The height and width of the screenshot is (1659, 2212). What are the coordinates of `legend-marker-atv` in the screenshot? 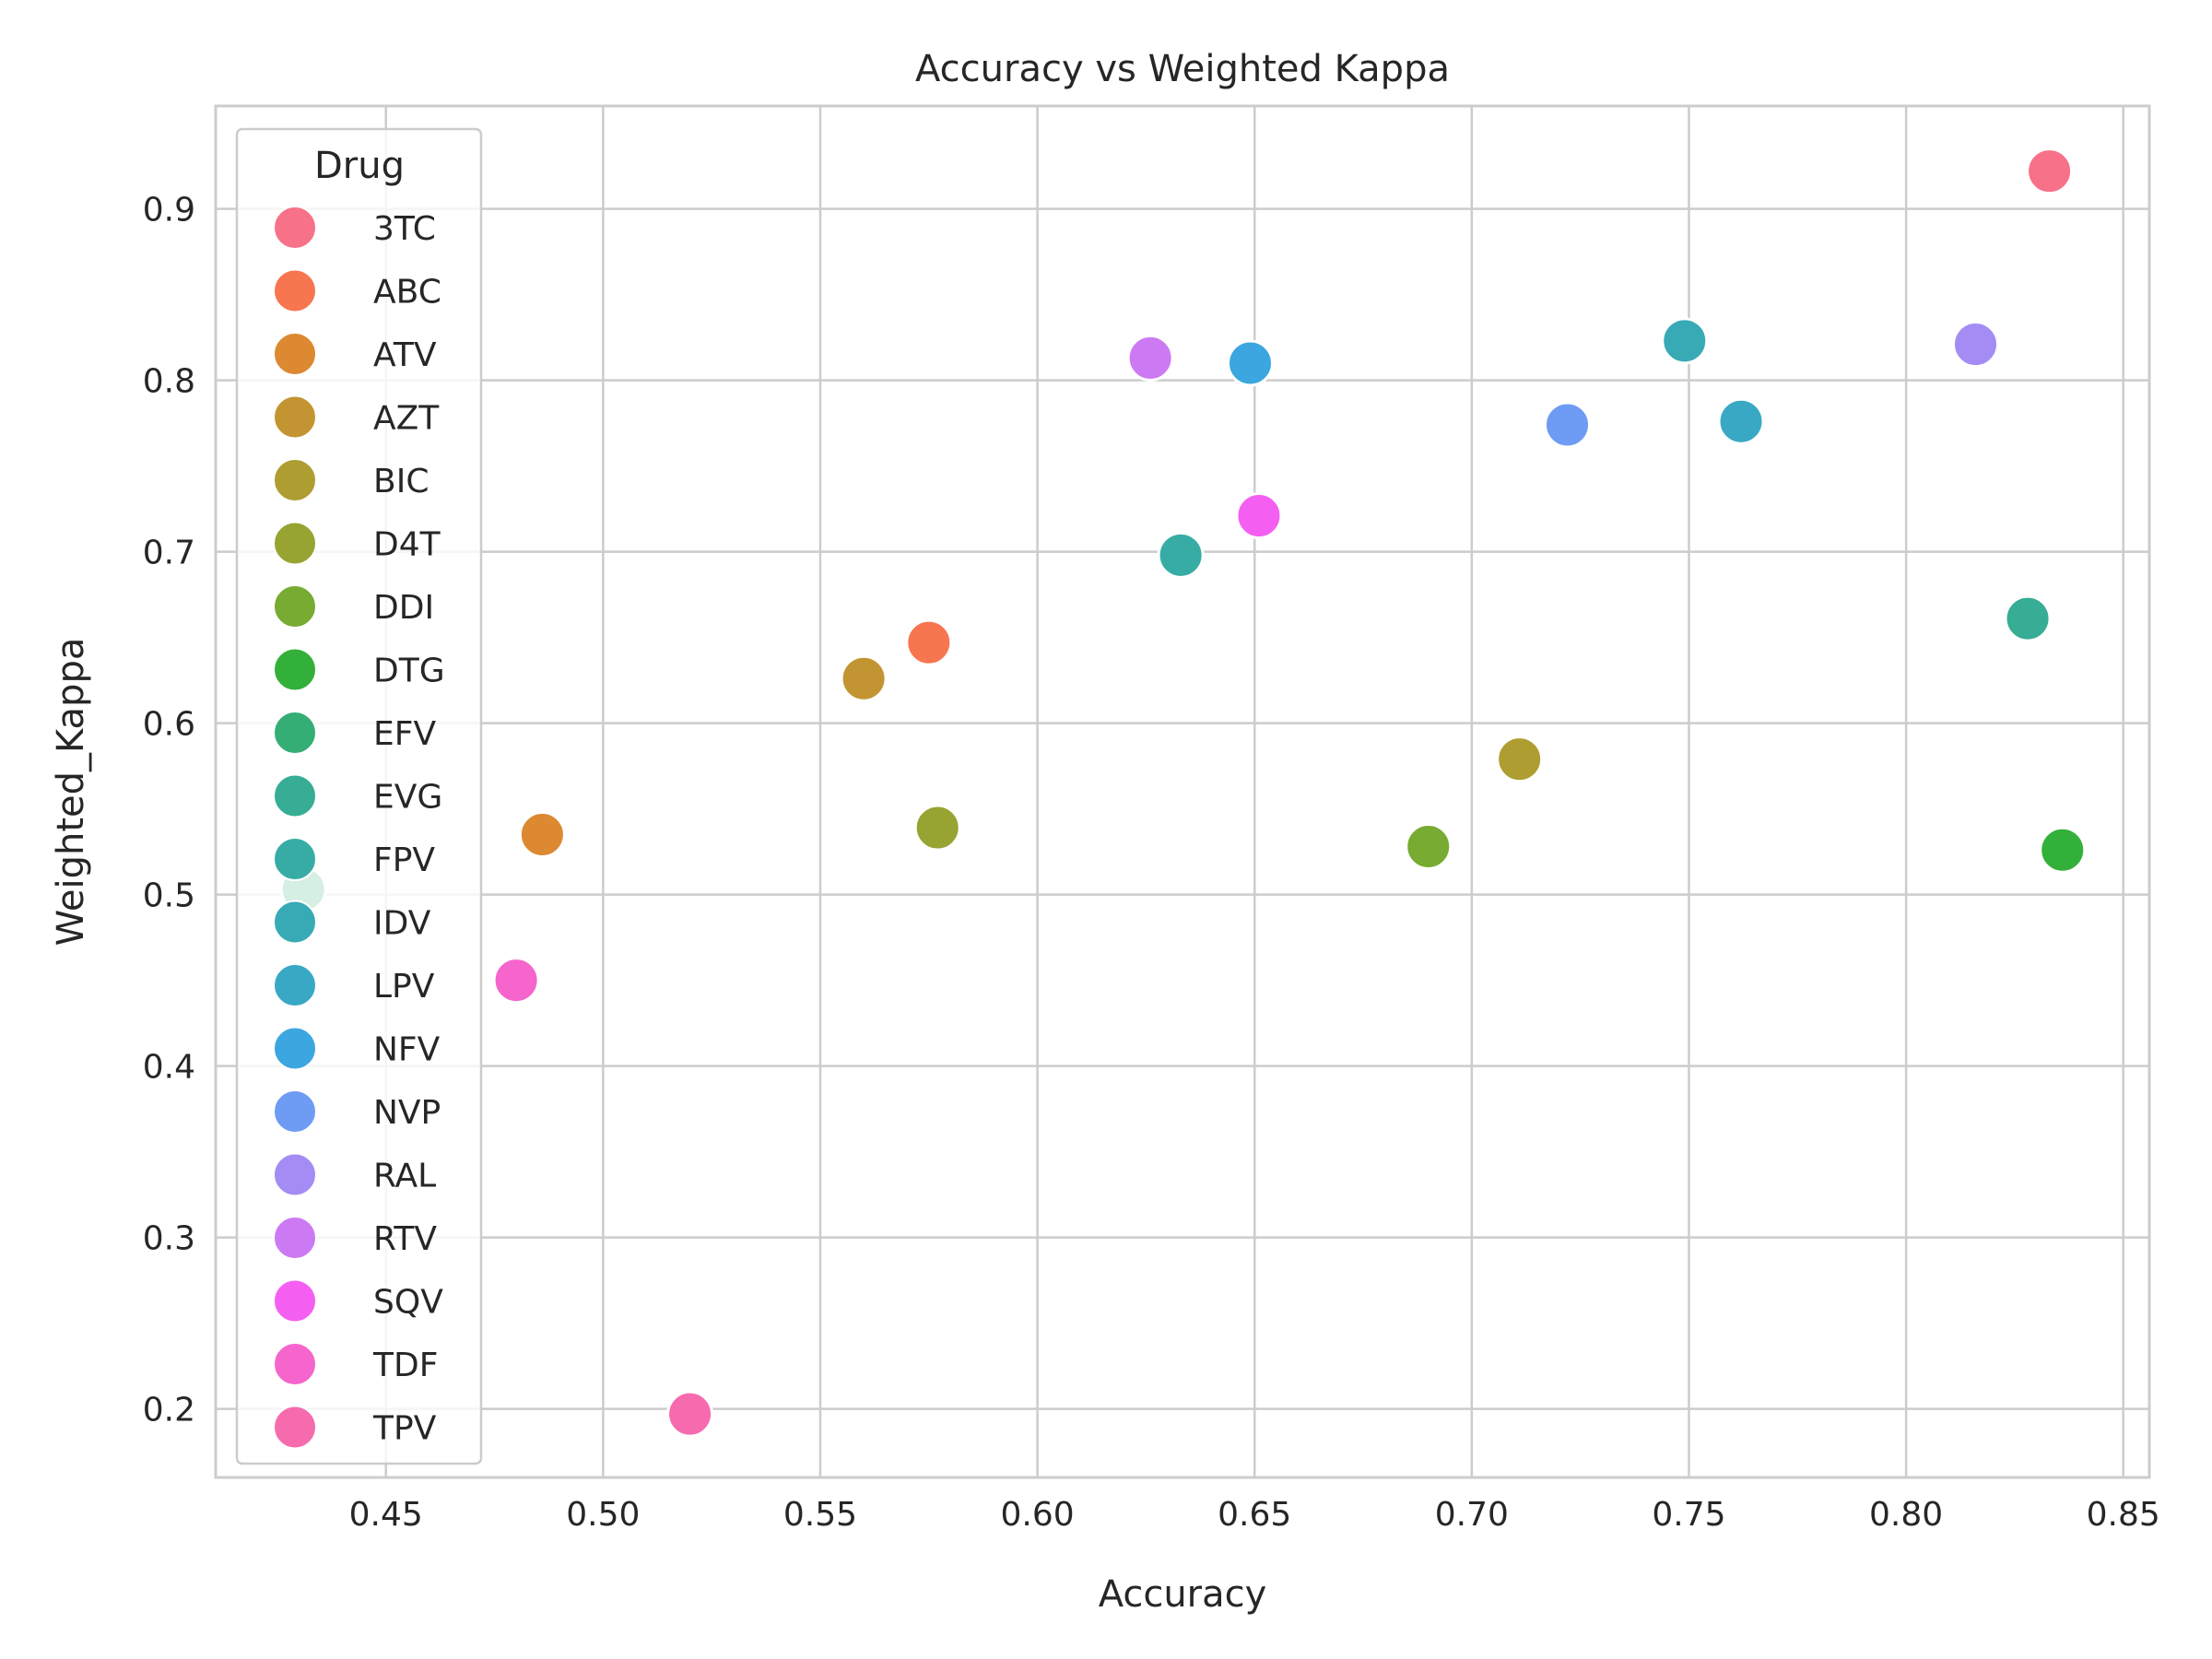 It's located at (295, 354).